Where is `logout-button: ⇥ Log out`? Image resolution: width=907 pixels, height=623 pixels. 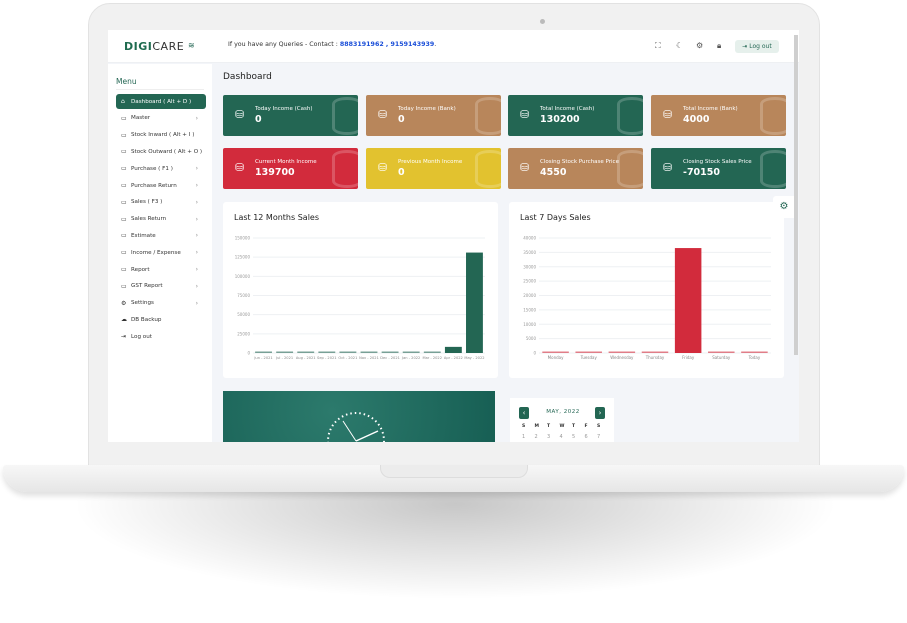
logout-button: ⇥ Log out is located at coordinates (757, 46).